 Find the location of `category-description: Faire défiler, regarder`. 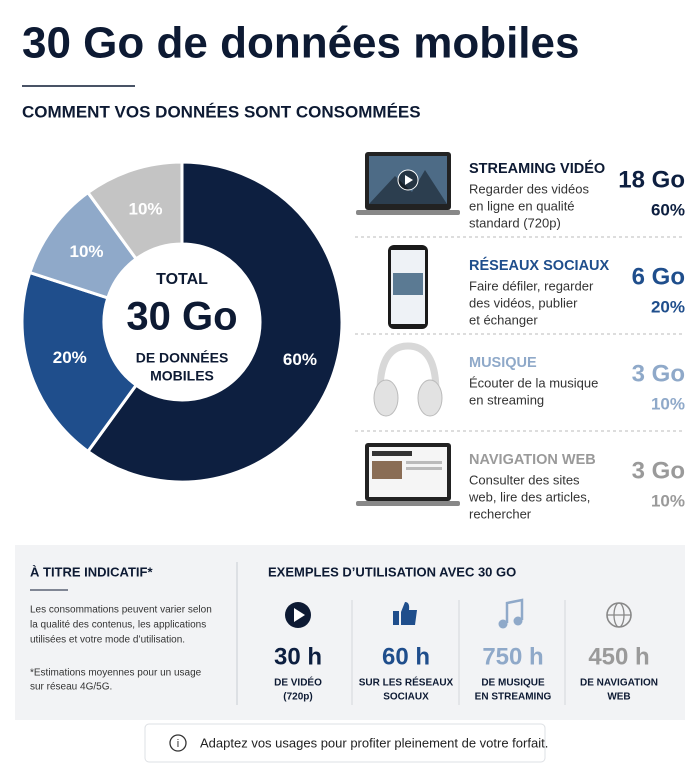

category-description: Faire défiler, regarder is located at coordinates (531, 285).